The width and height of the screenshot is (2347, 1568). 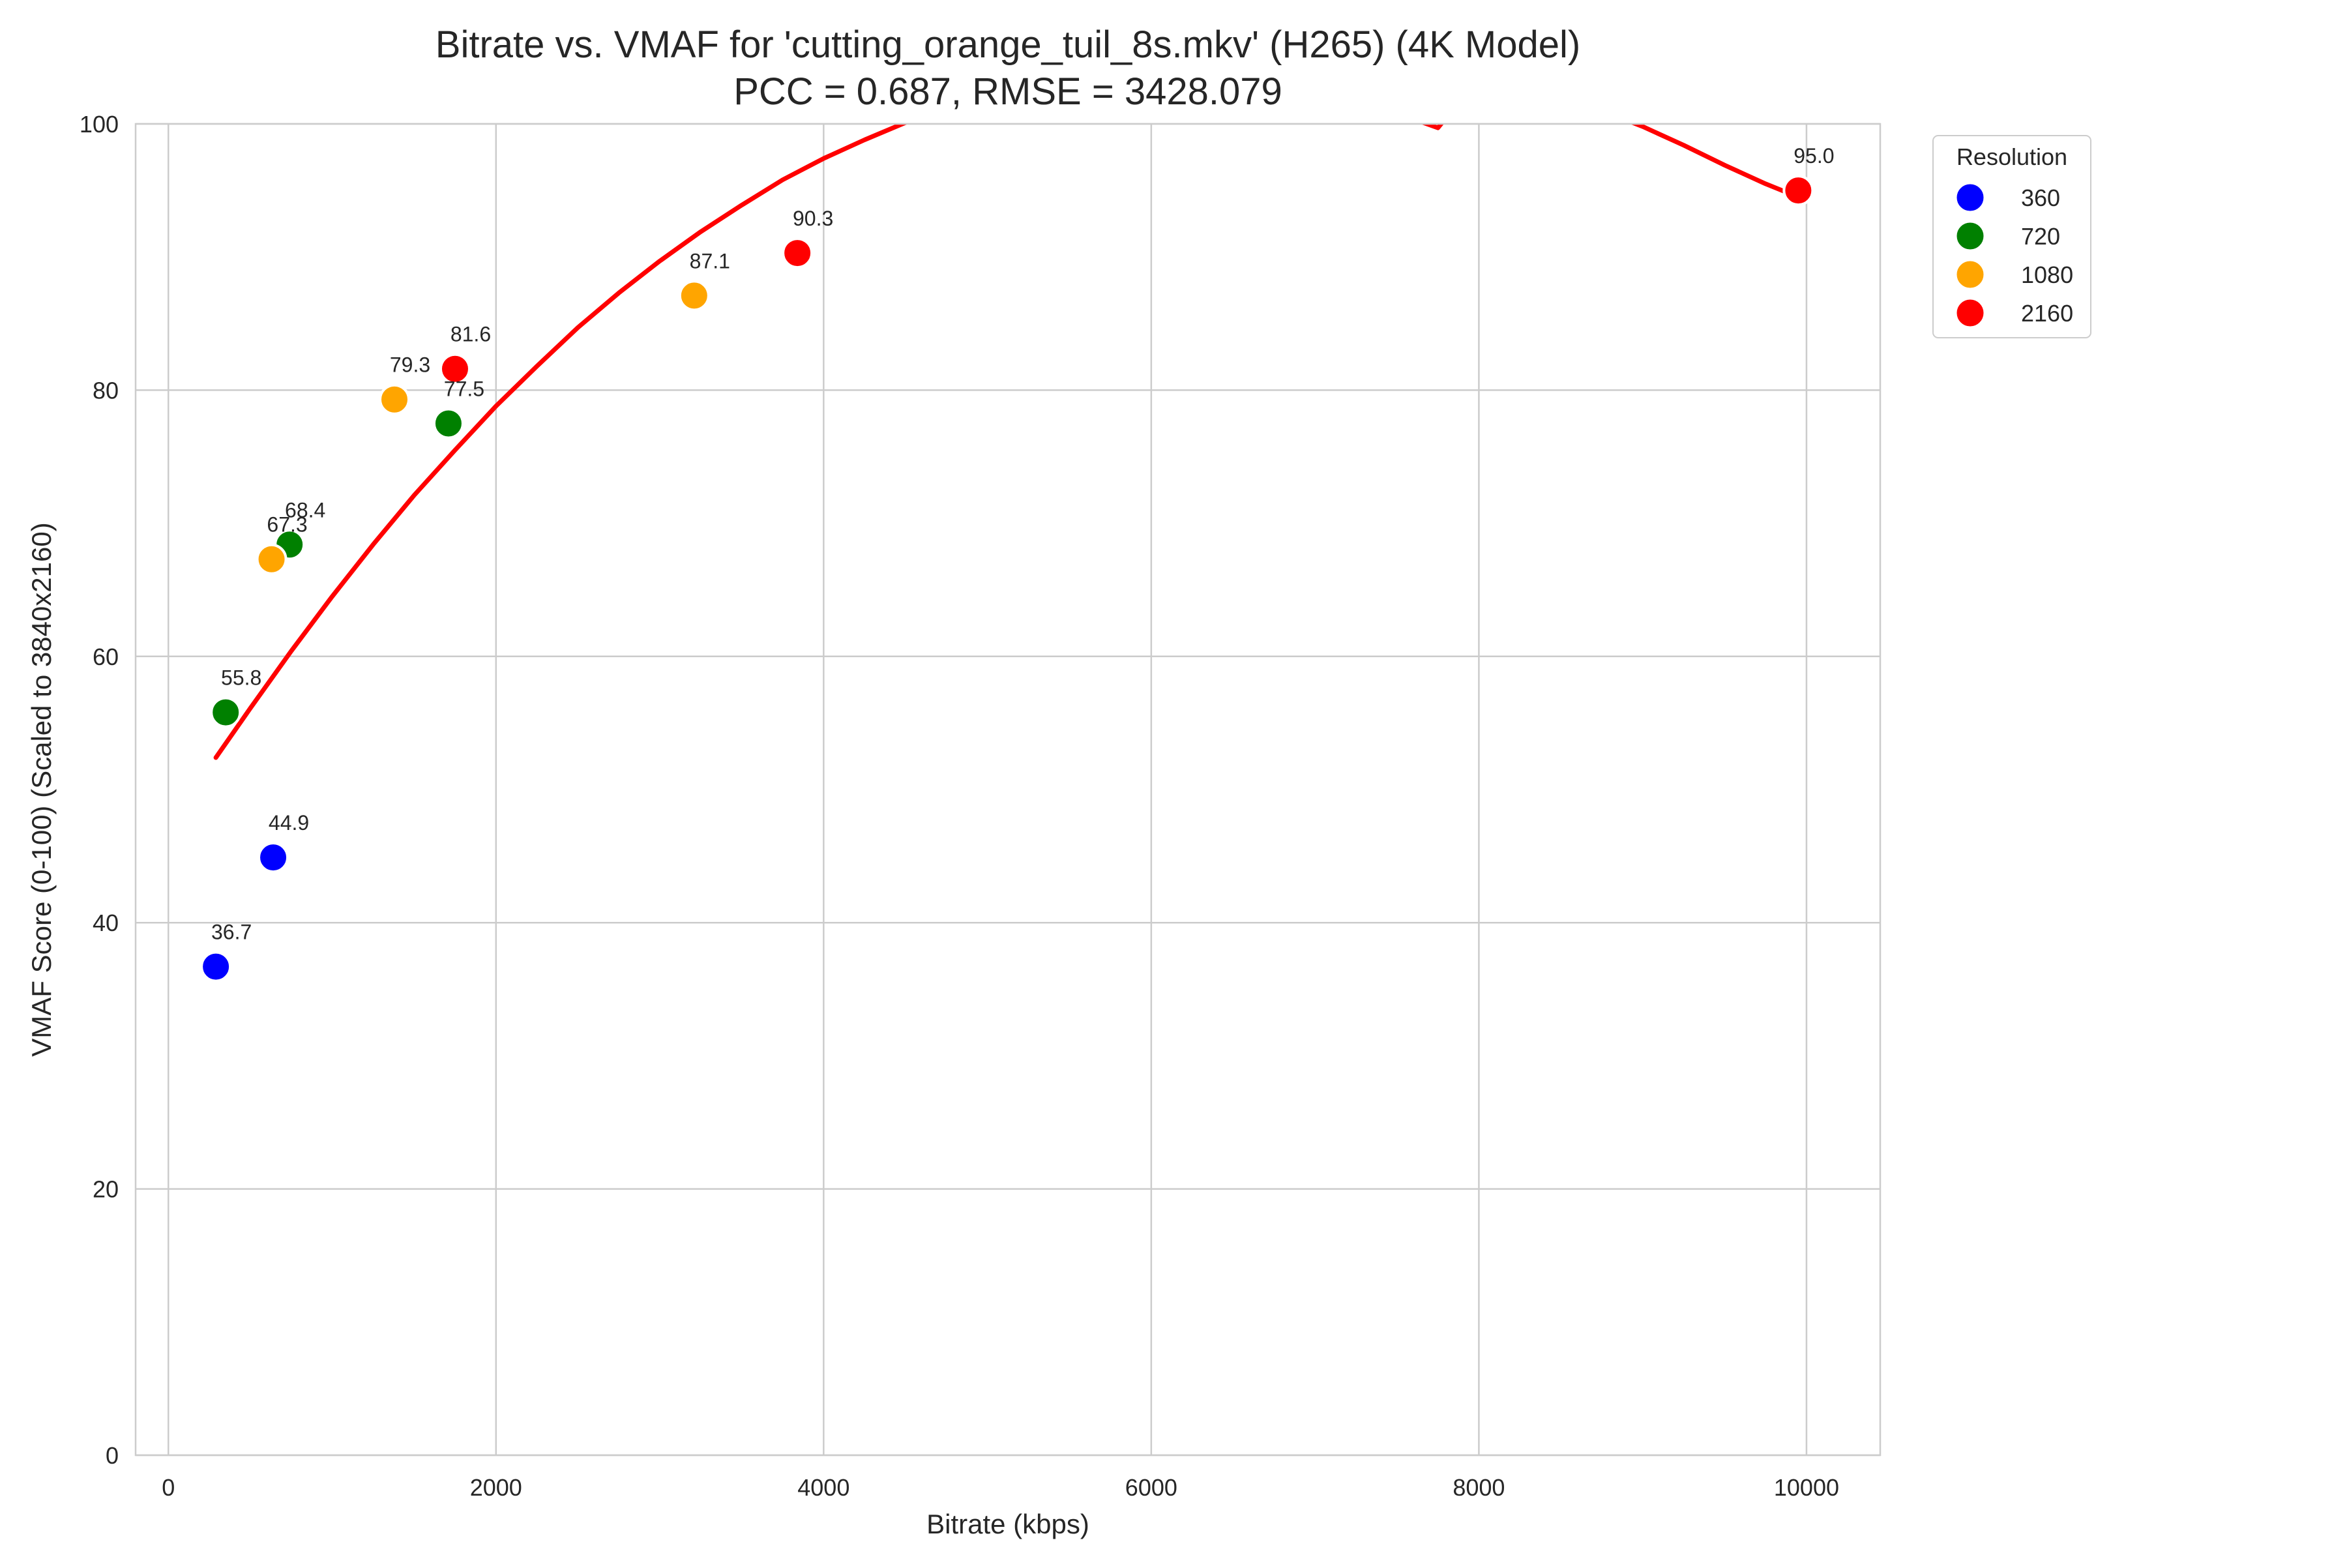 I want to click on legend-entries: 360 720 1080 2160, so click(x=2014, y=256).